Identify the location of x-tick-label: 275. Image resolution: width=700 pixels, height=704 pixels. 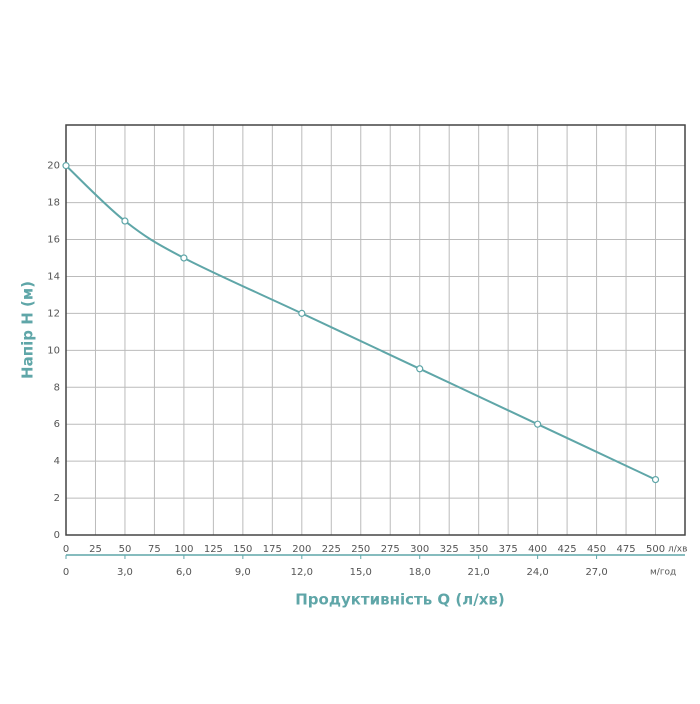
(390, 549).